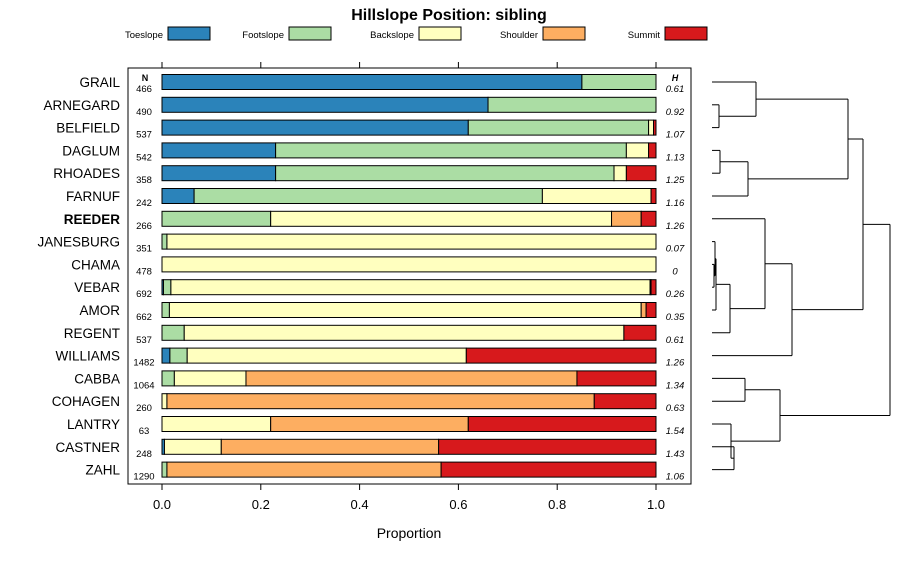  I want to click on dendrogram, so click(801, 276).